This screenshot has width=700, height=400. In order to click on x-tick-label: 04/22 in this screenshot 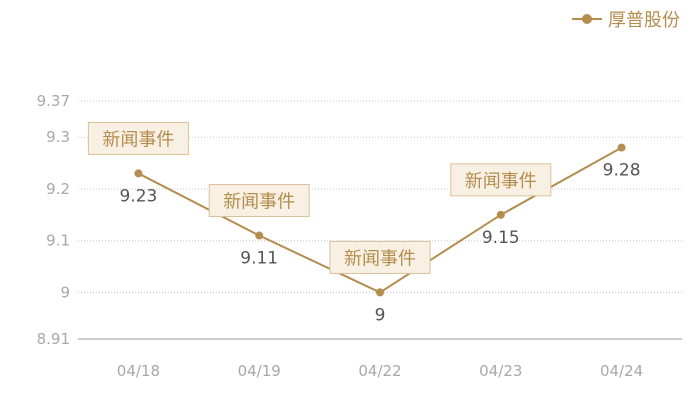, I will do `click(379, 371)`.